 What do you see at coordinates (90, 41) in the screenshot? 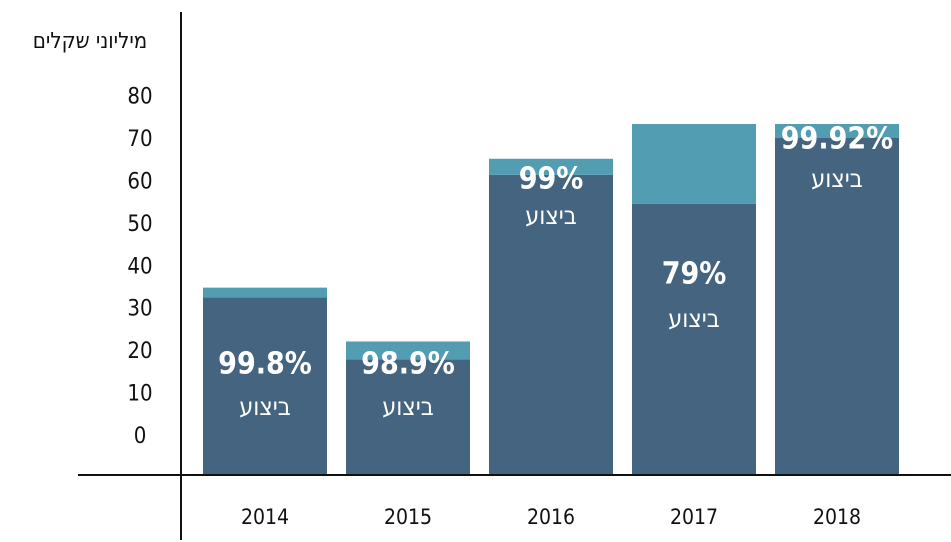
I see `y-axis-label: מיליוני שקלים` at bounding box center [90, 41].